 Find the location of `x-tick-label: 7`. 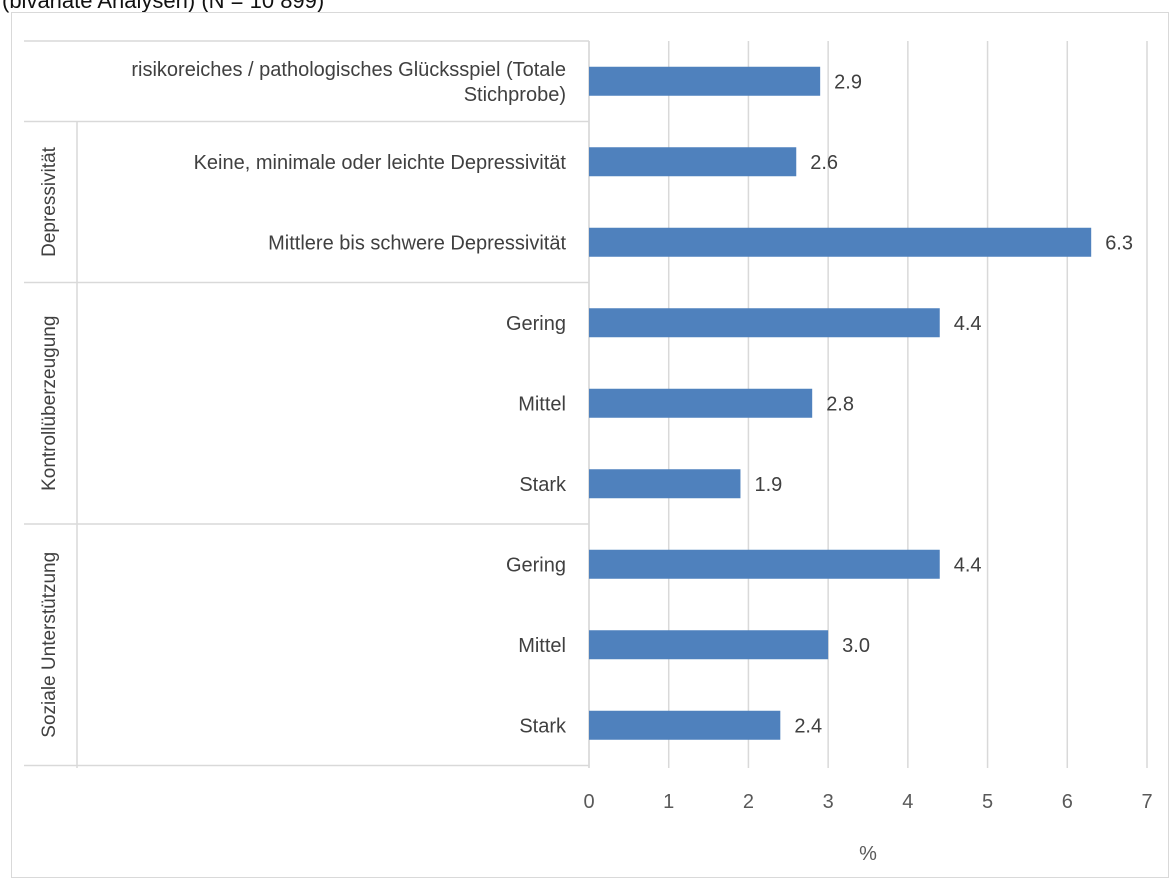

x-tick-label: 7 is located at coordinates (1146, 802).